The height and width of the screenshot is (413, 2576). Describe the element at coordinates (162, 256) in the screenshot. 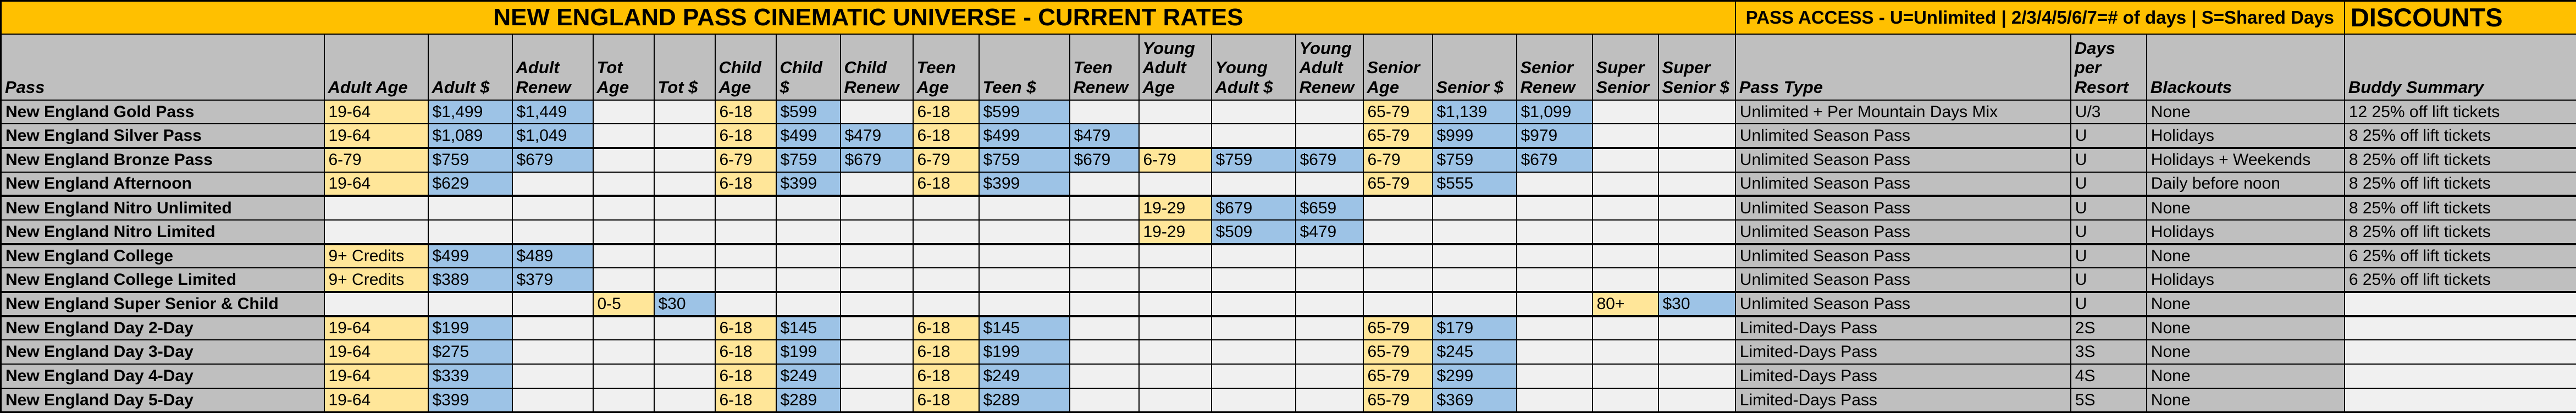

I see `pass-name-cell: New England College` at that location.